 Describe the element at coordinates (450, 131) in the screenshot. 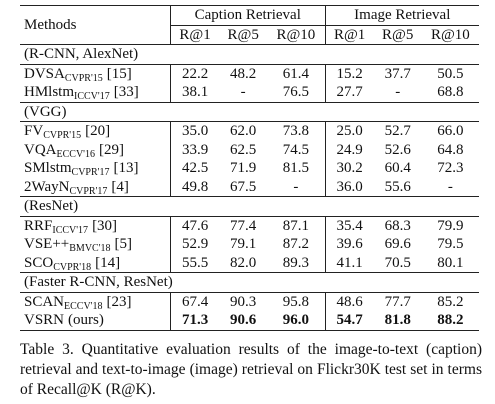

I see `value-cell: 66.0` at that location.